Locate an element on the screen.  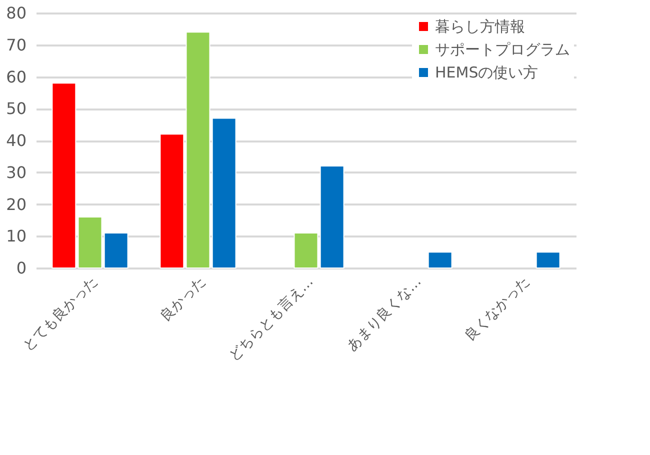
y-tick-label: 30 is located at coordinates (16, 172).